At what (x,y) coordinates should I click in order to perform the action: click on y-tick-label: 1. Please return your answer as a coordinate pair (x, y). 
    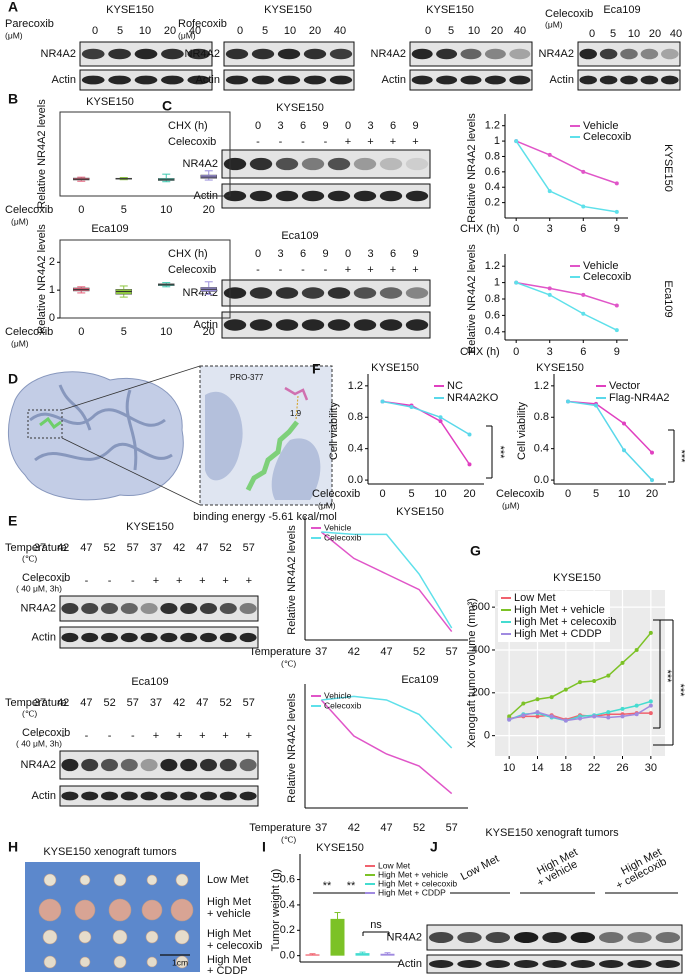
    Looking at the image, I should click on (497, 141).